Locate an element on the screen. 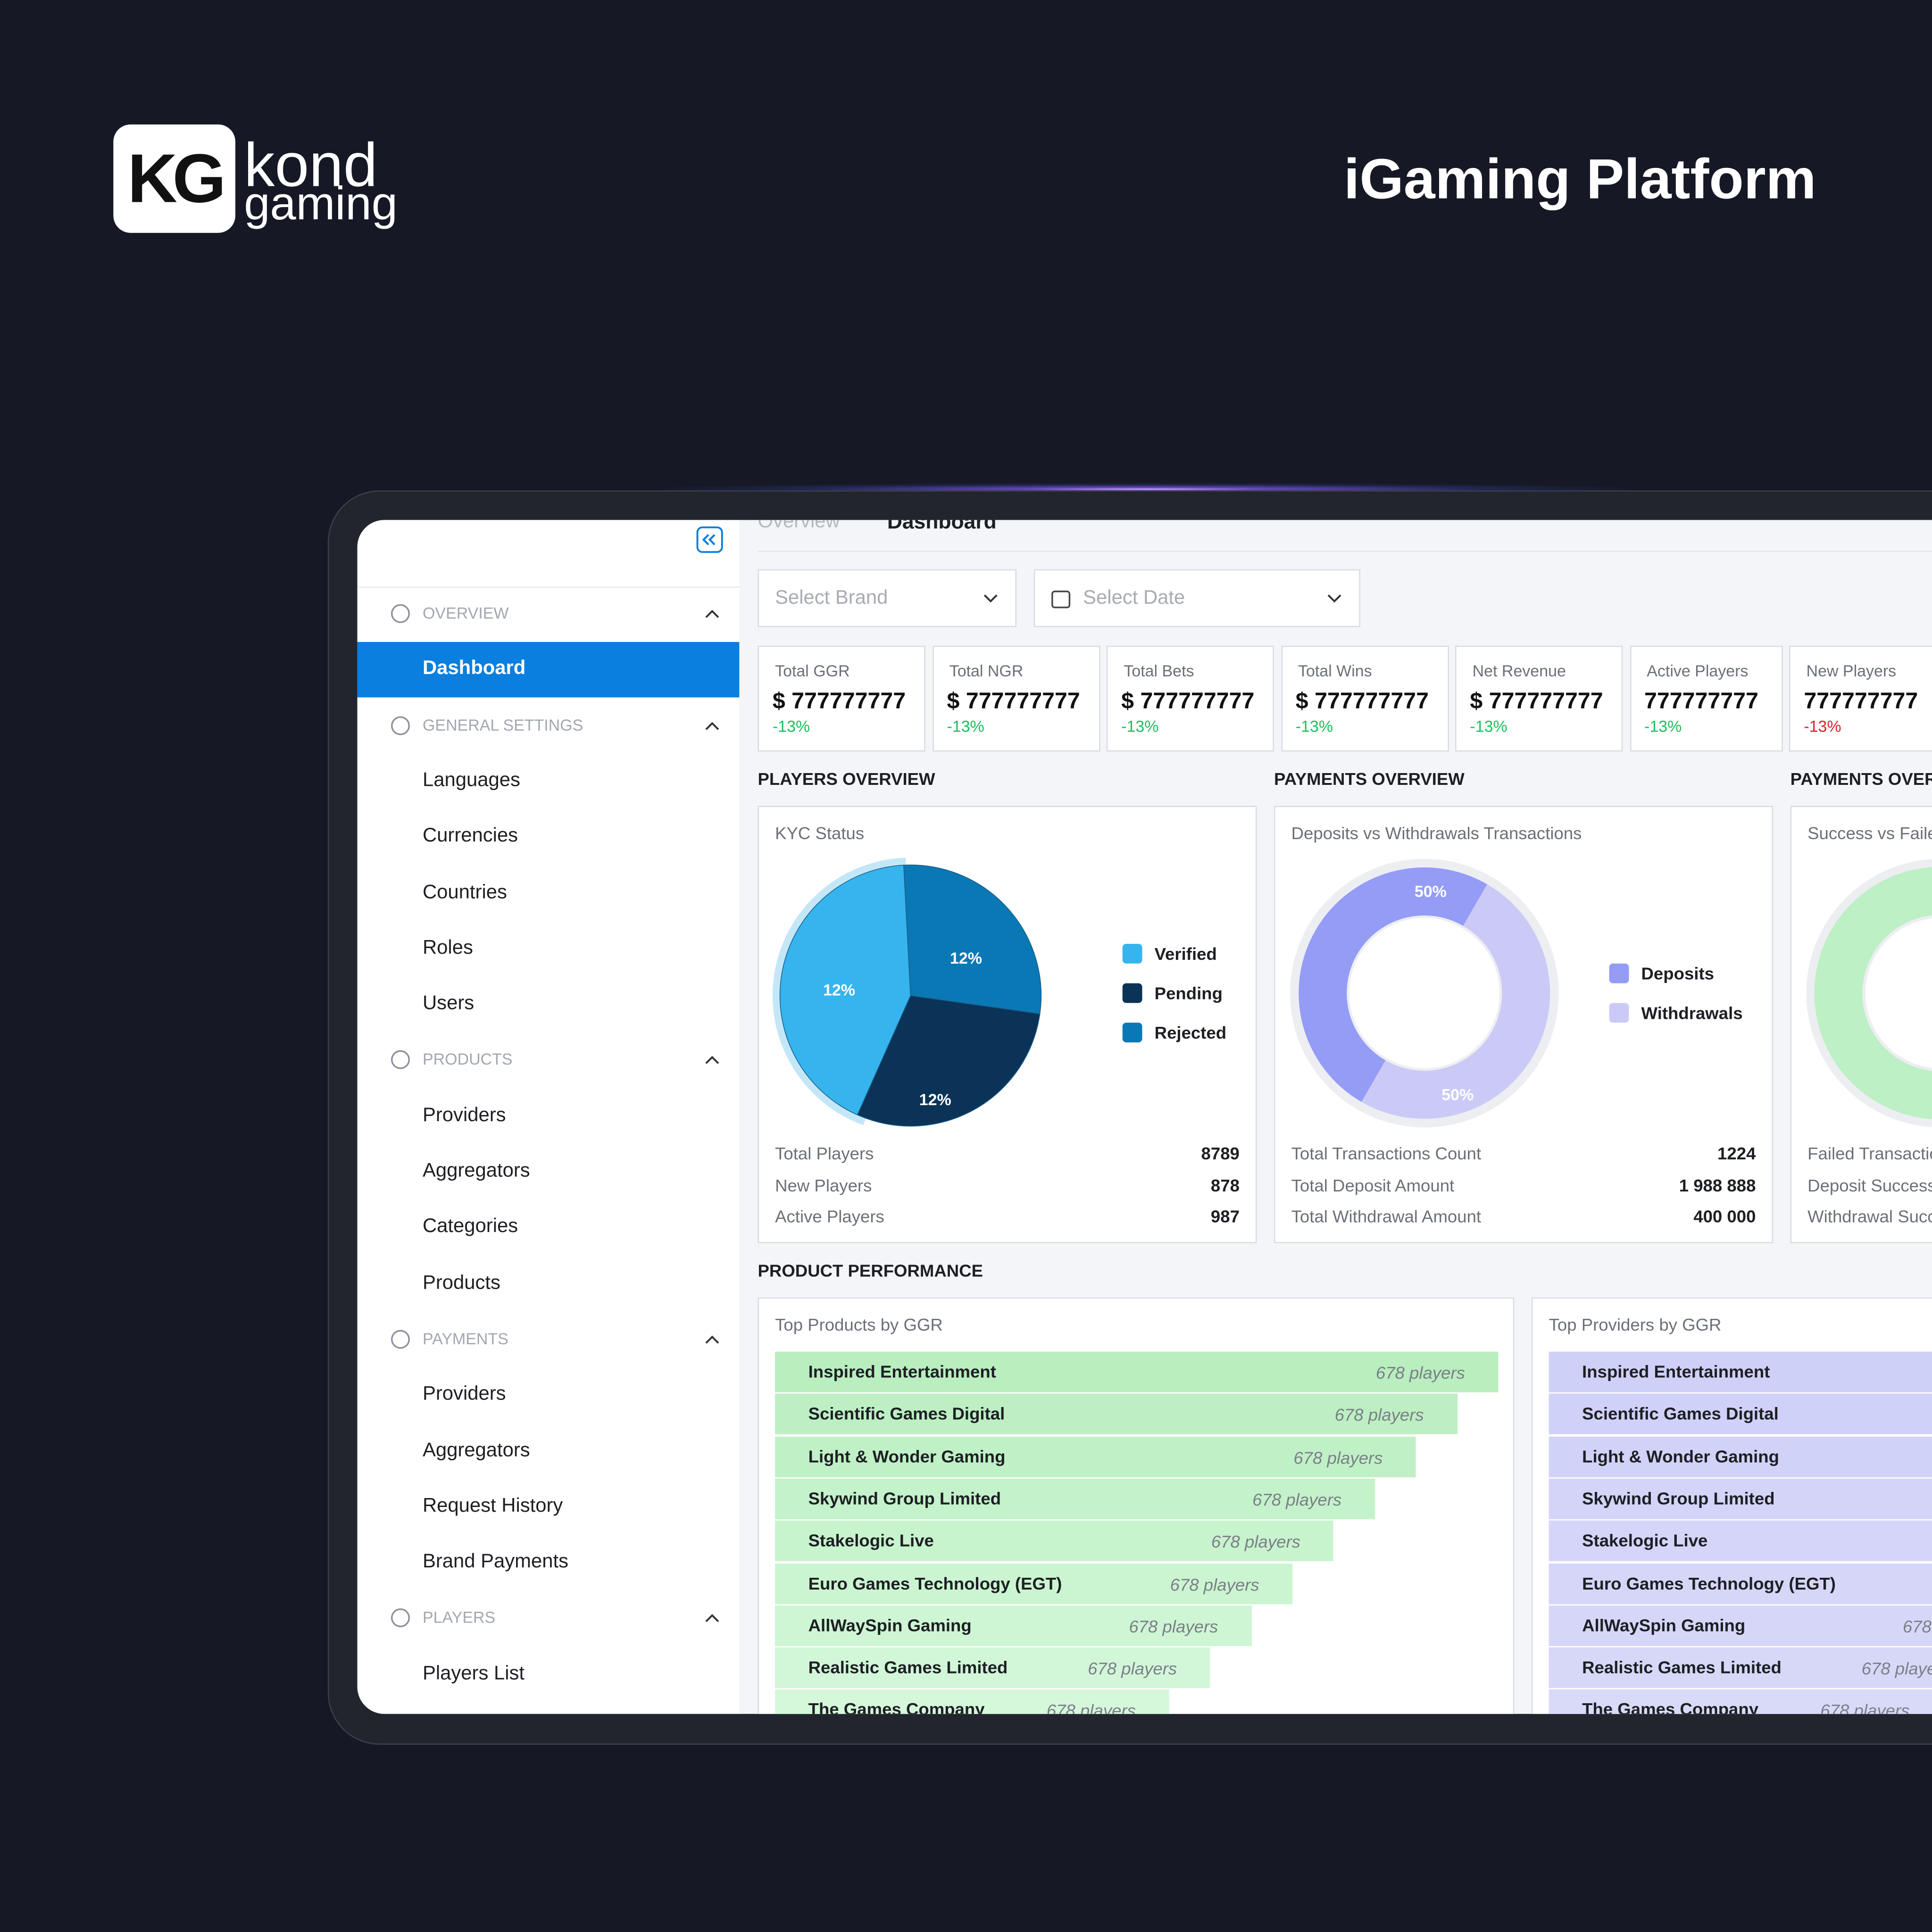 The image size is (1932, 1932). calendar-icon is located at coordinates (1061, 599).